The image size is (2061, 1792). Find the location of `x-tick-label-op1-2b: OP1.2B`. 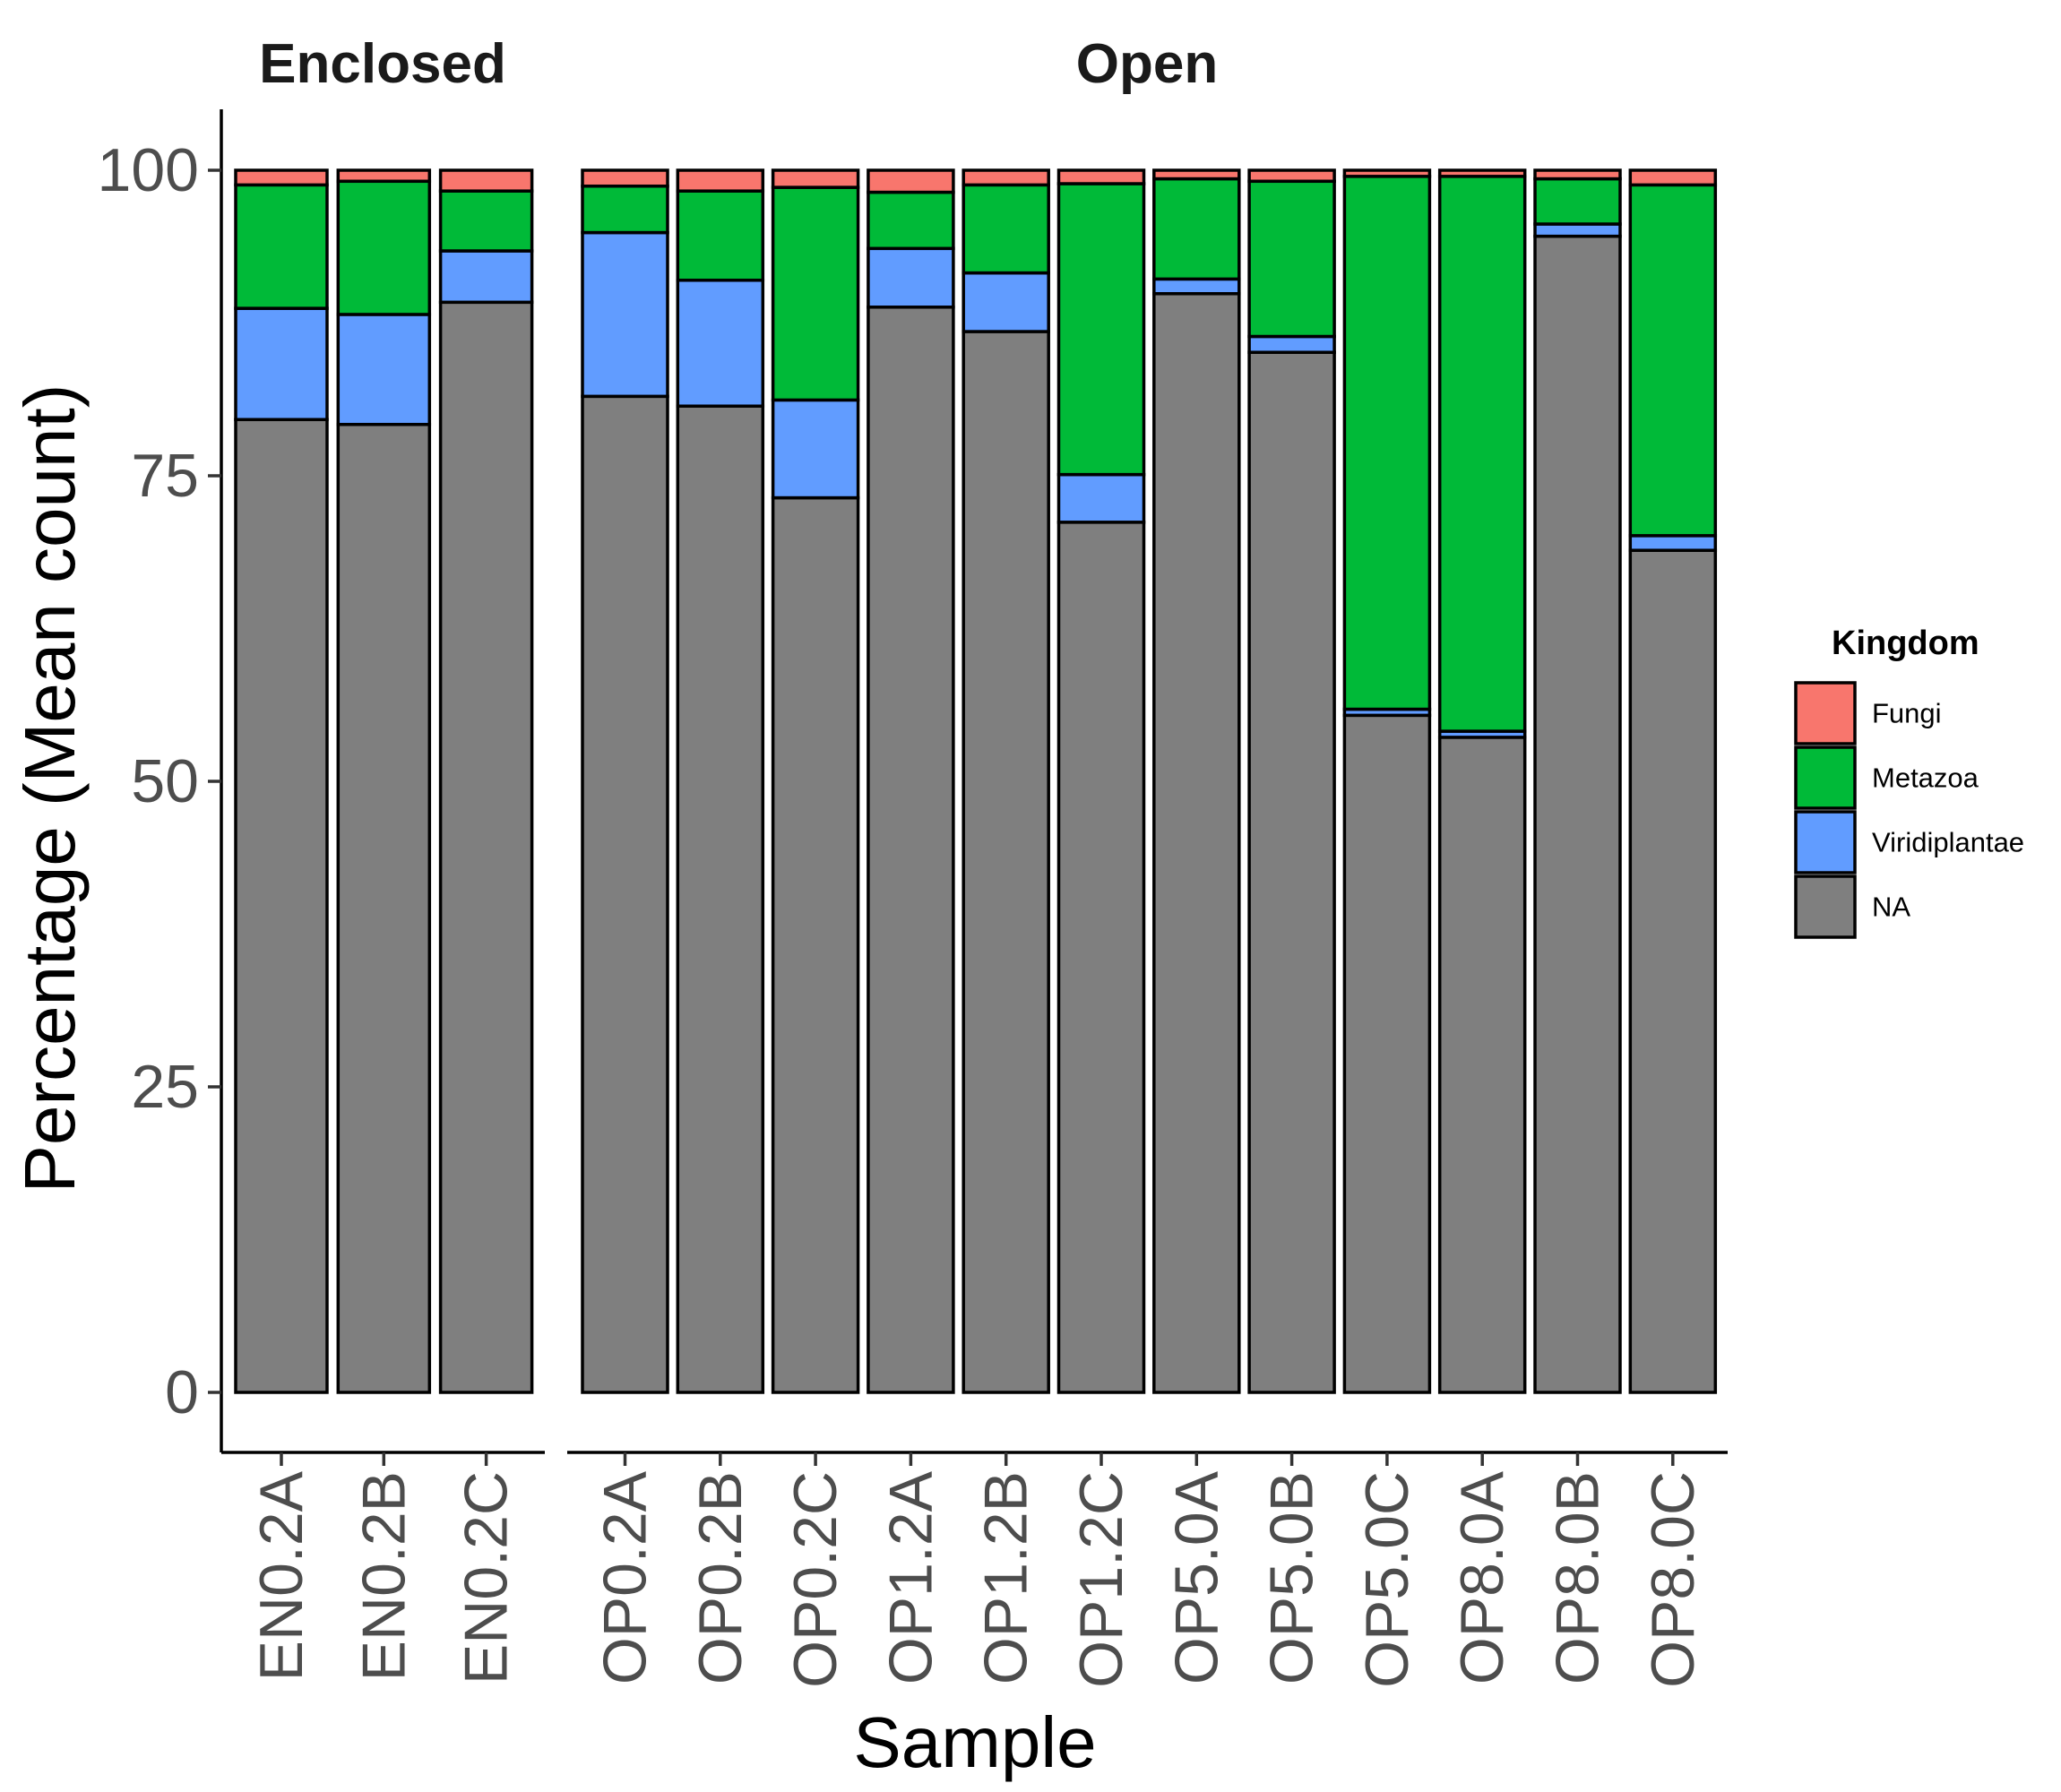

x-tick-label-op1-2b: OP1.2B is located at coordinates (1006, 1578).